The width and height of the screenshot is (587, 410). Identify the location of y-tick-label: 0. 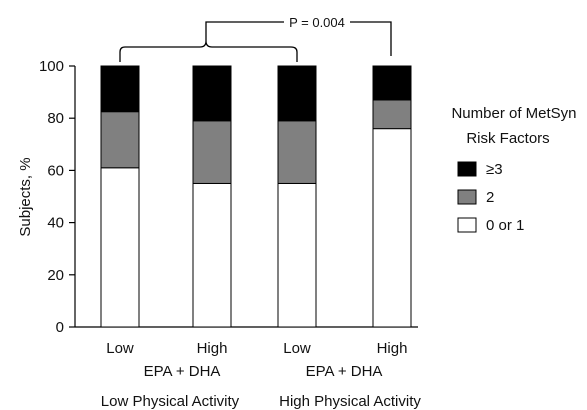
(60, 327).